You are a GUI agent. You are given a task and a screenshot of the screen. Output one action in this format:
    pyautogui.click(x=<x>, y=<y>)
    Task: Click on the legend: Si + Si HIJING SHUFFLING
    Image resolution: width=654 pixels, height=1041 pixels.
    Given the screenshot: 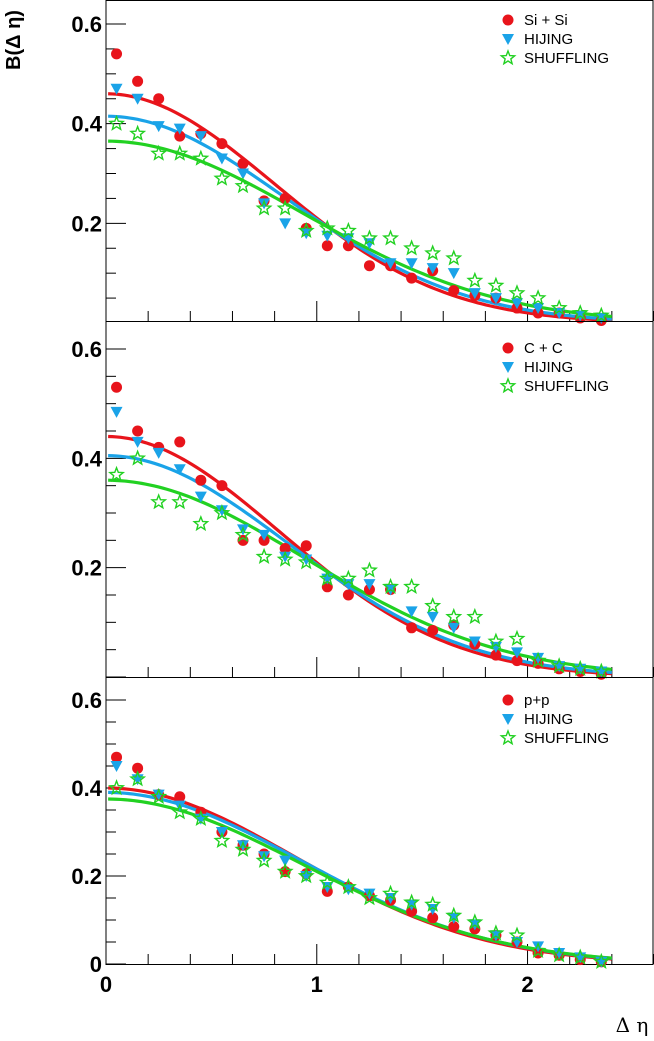 What is the action you would take?
    pyautogui.click(x=554, y=39)
    